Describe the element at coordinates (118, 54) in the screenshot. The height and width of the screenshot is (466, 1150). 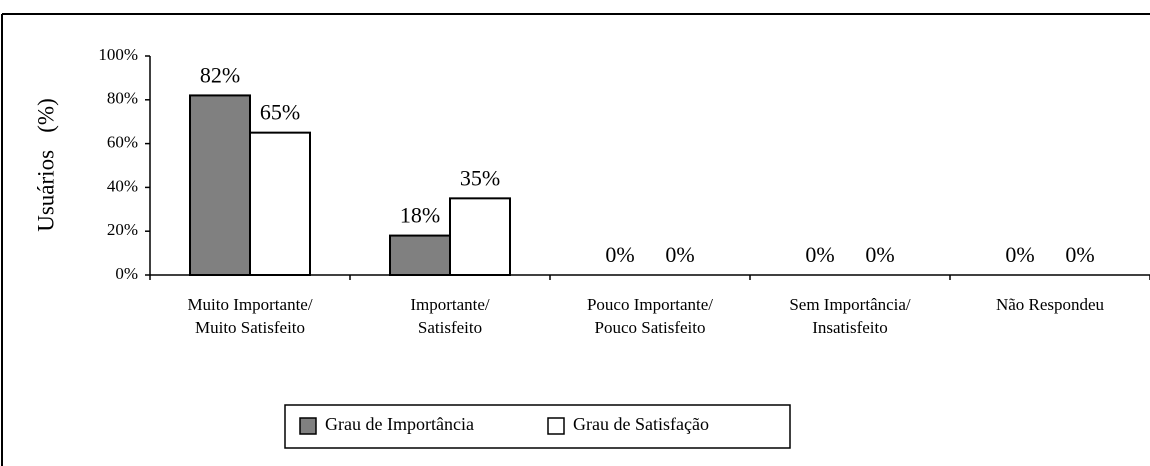
I see `y-tick-label: 100%` at that location.